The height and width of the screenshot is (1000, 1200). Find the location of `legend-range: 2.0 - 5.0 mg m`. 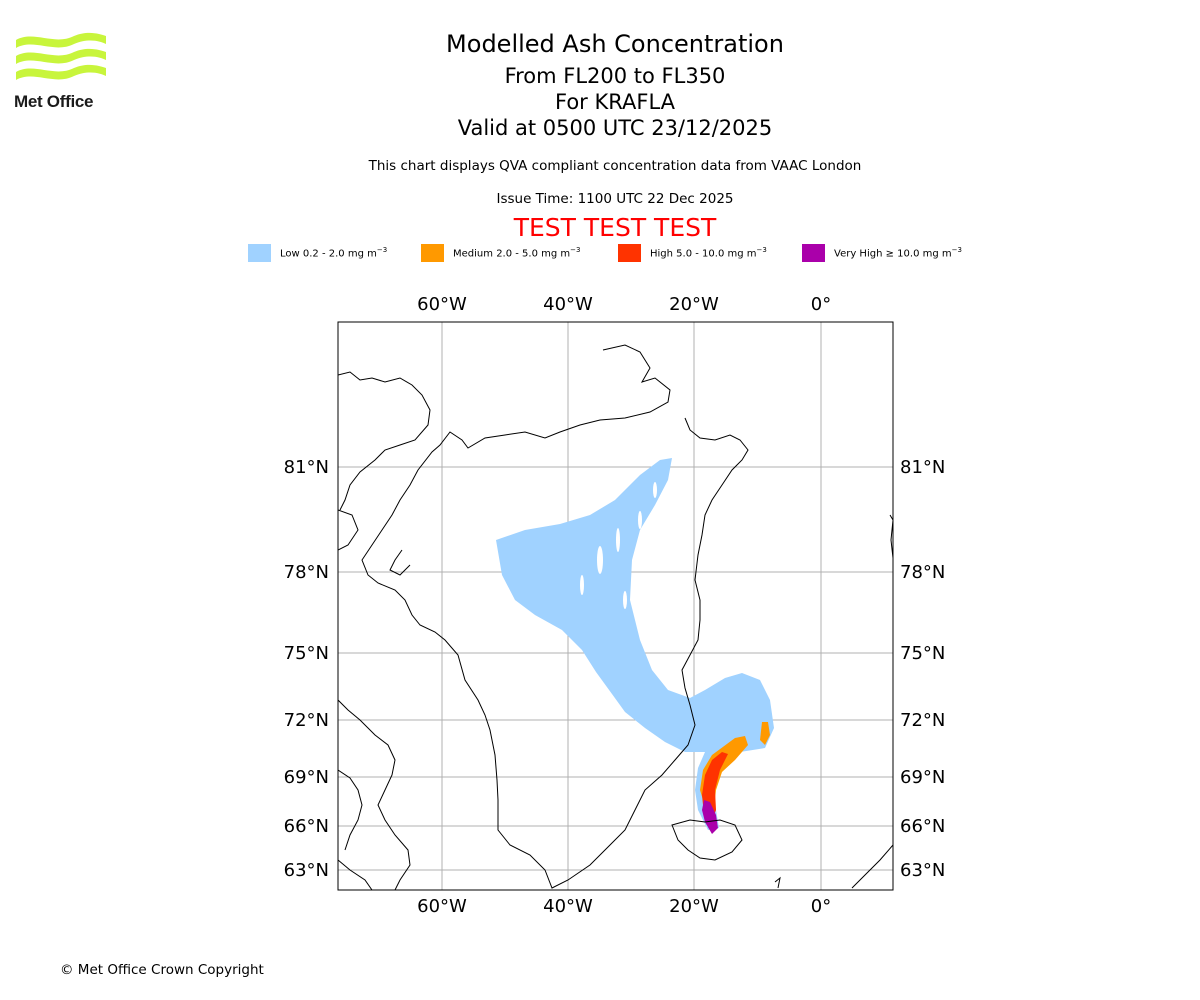

legend-range: 2.0 - 5.0 mg m is located at coordinates (533, 254).